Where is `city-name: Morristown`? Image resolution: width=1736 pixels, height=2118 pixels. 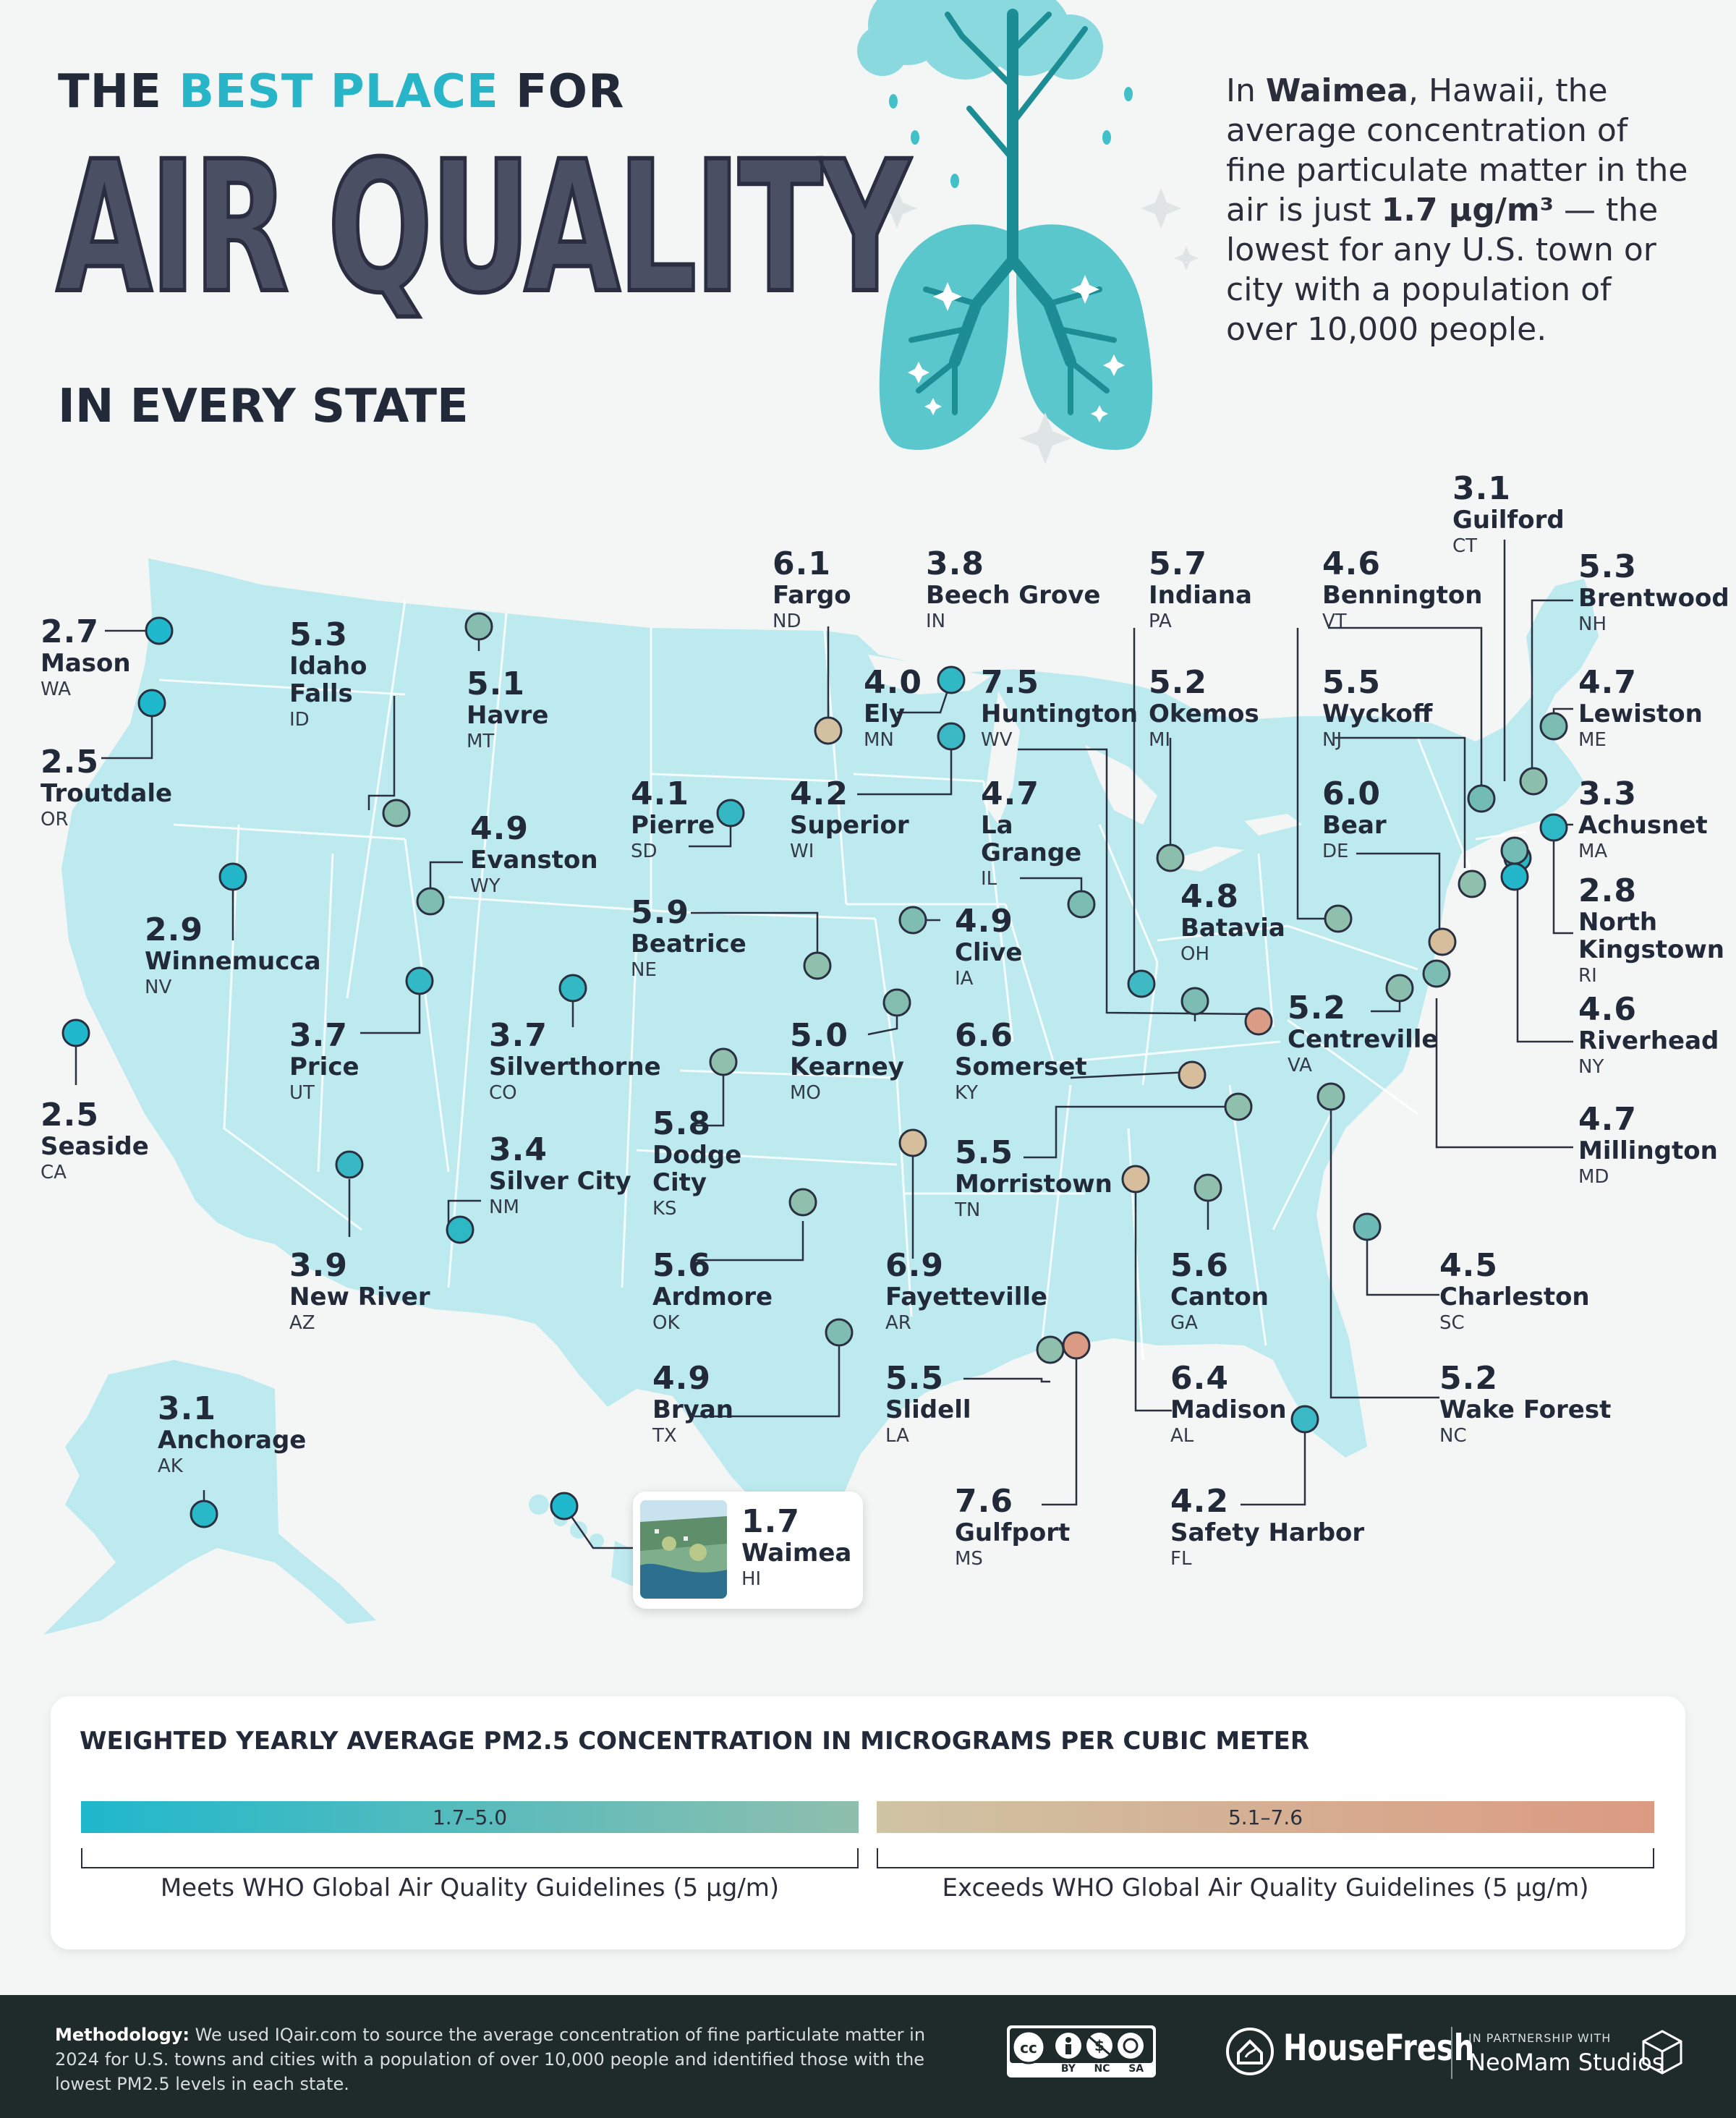 city-name: Morristown is located at coordinates (1033, 1184).